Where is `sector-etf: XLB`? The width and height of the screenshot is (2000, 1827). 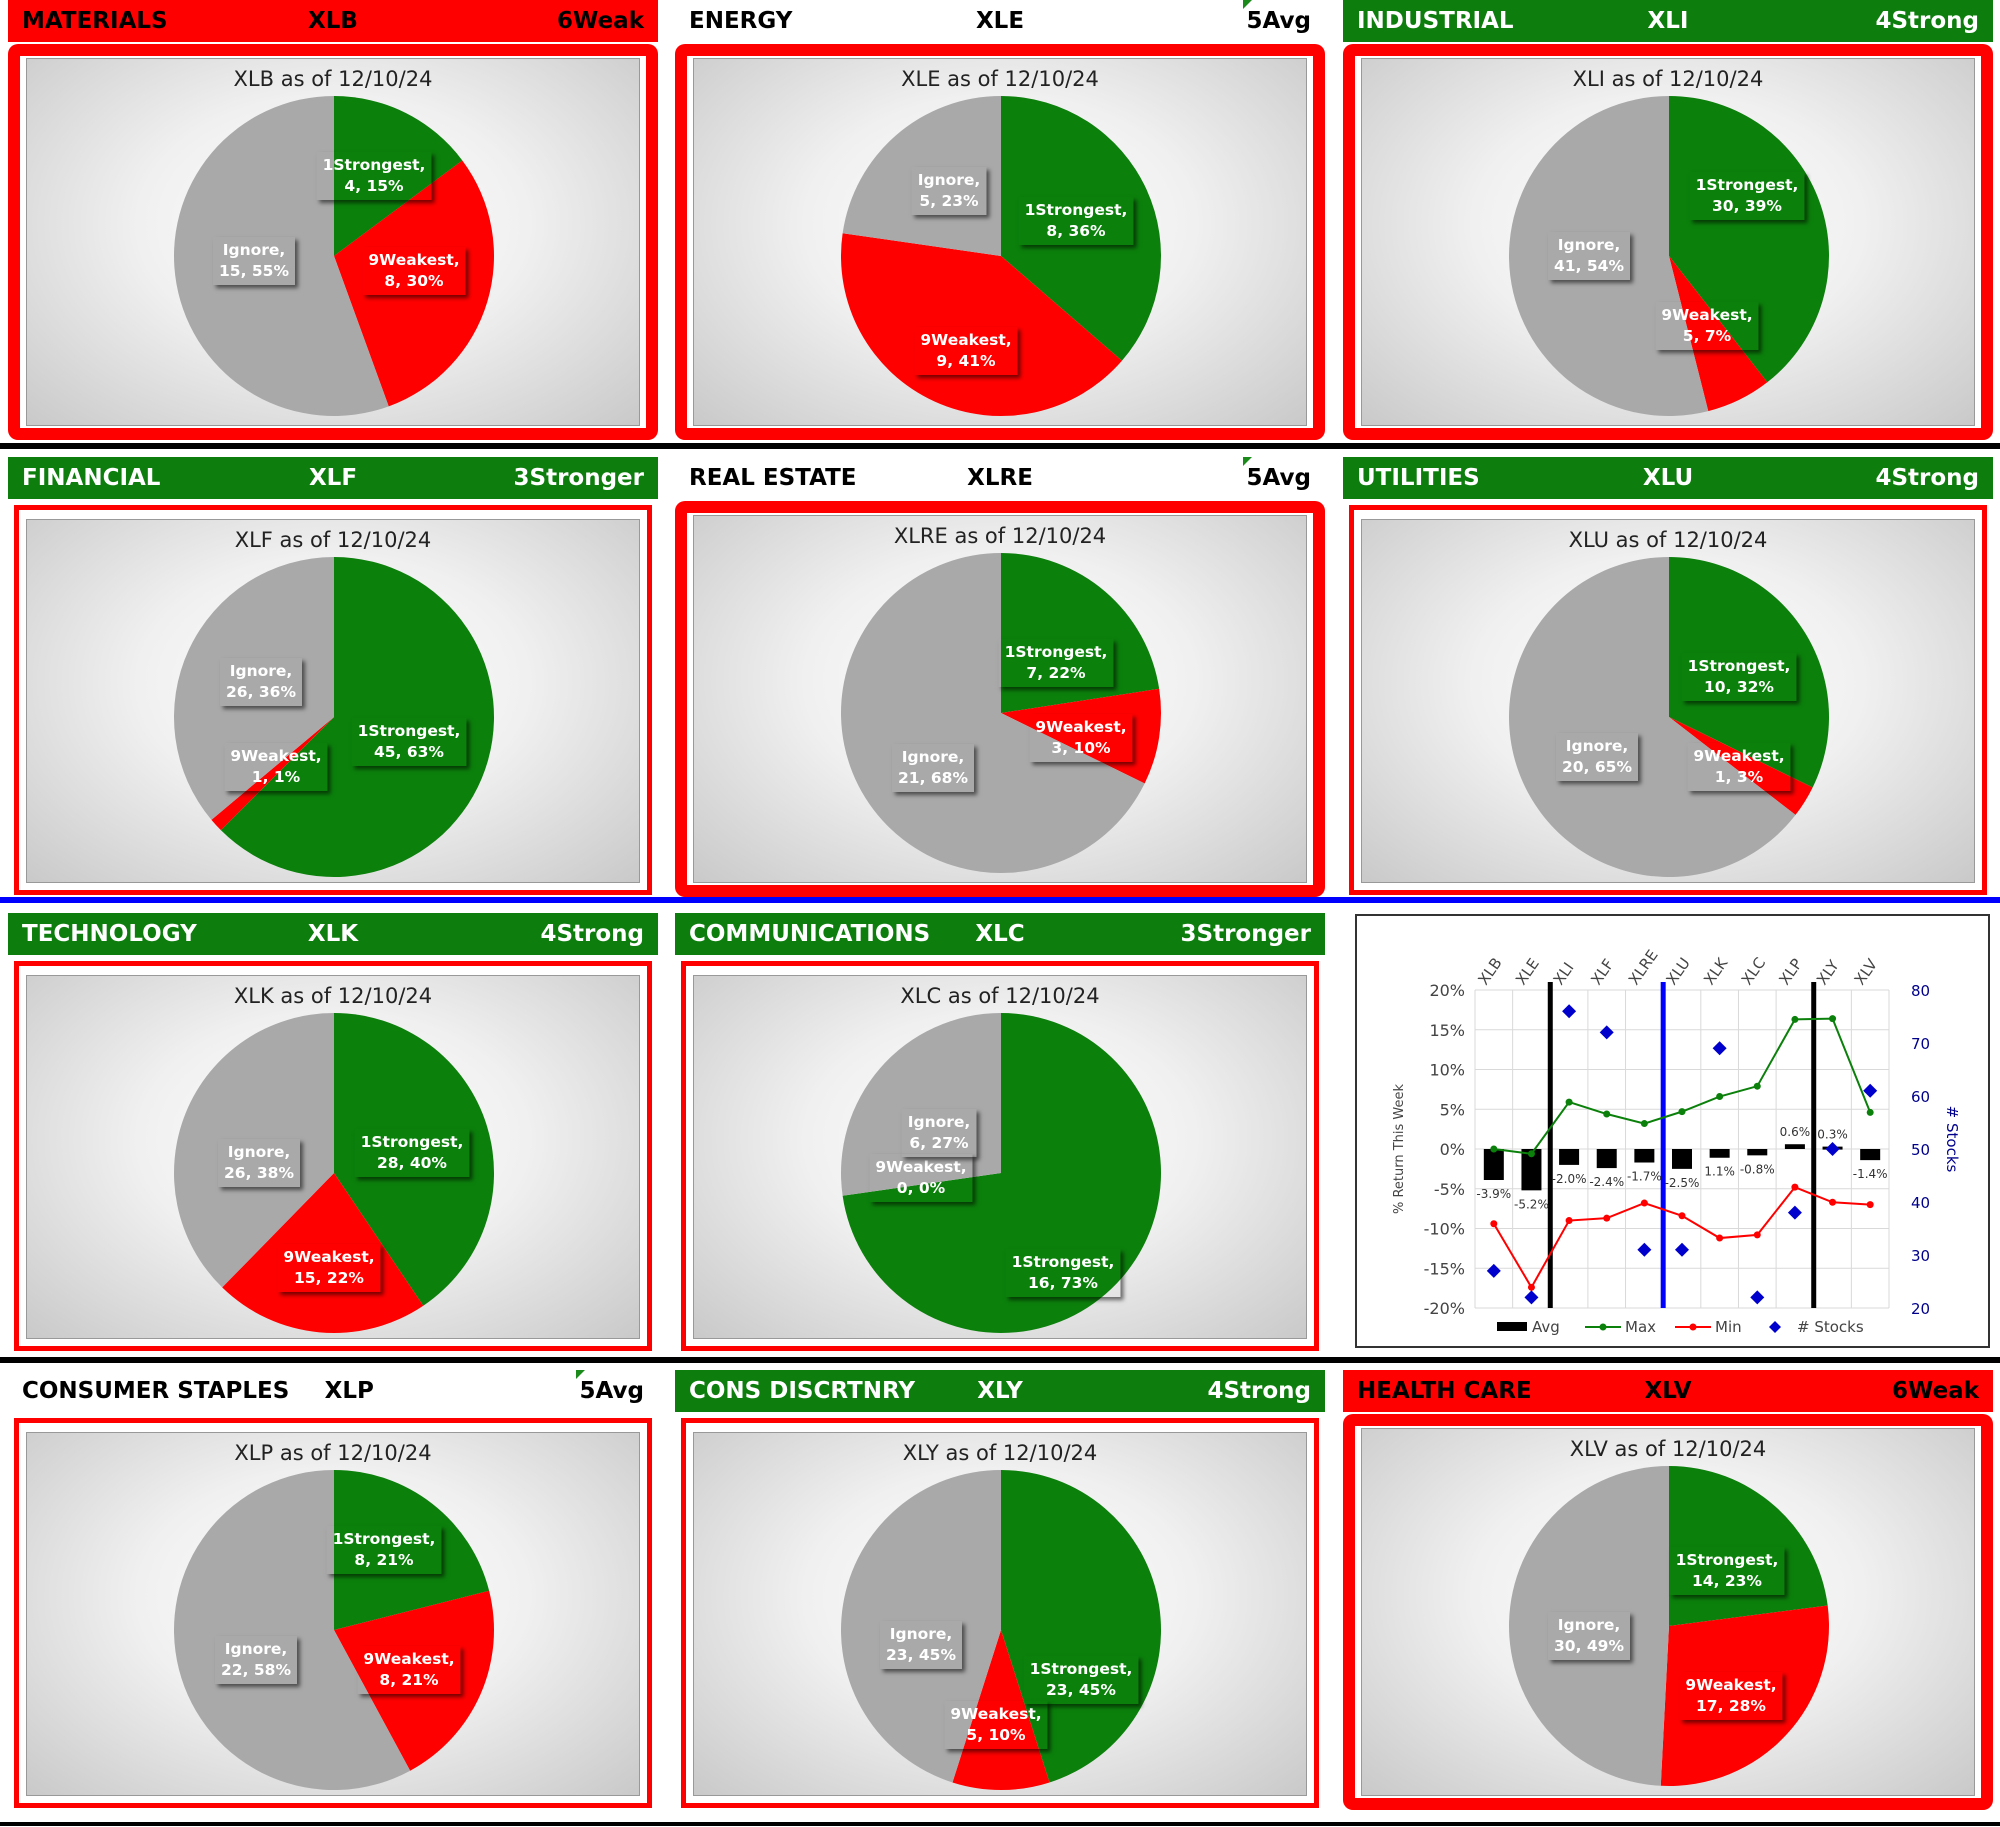 sector-etf: XLB is located at coordinates (333, 21).